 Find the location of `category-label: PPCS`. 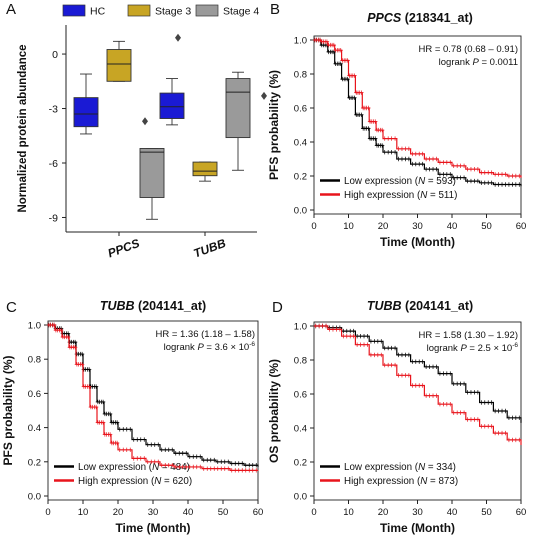

category-label: PPCS is located at coordinates (124, 248).